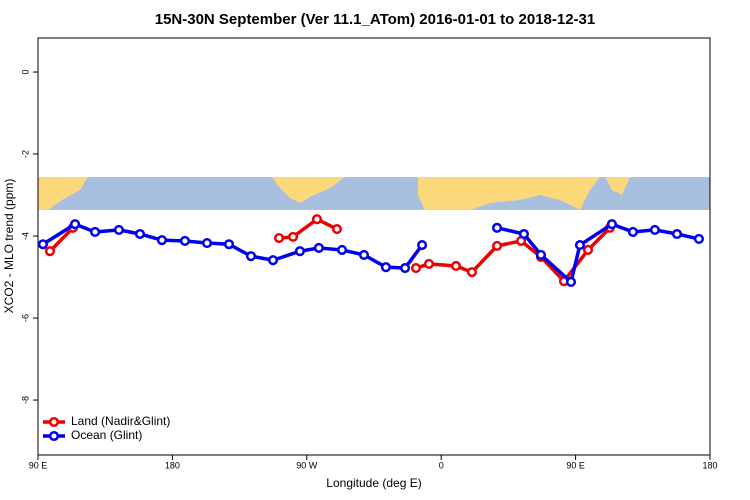  What do you see at coordinates (9, 246) in the screenshot?
I see `y-axis-label: XCO2 - MLO trend (ppm)` at bounding box center [9, 246].